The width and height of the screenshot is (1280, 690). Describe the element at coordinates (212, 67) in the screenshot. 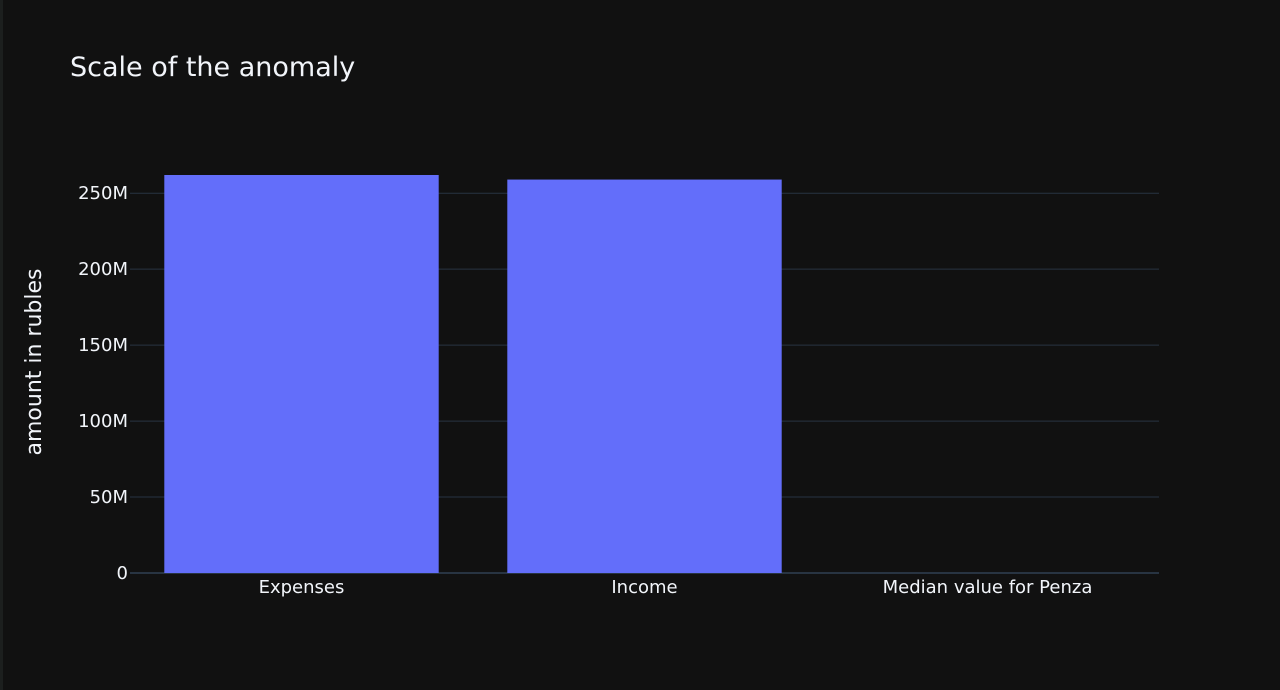

I see `chart-title: Scale of the anomaly` at that location.